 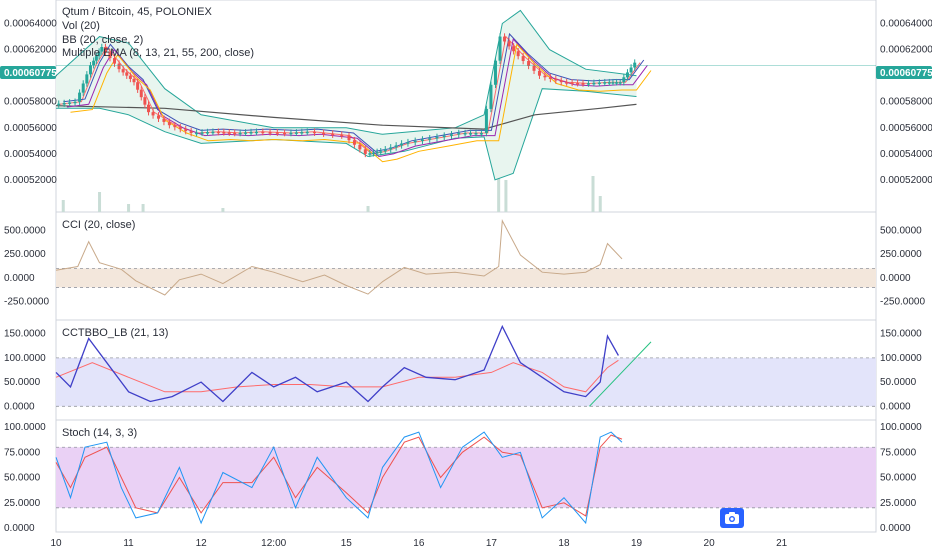 I want to click on indicator-axis-left-tick: 150.0000, so click(x=25, y=334).